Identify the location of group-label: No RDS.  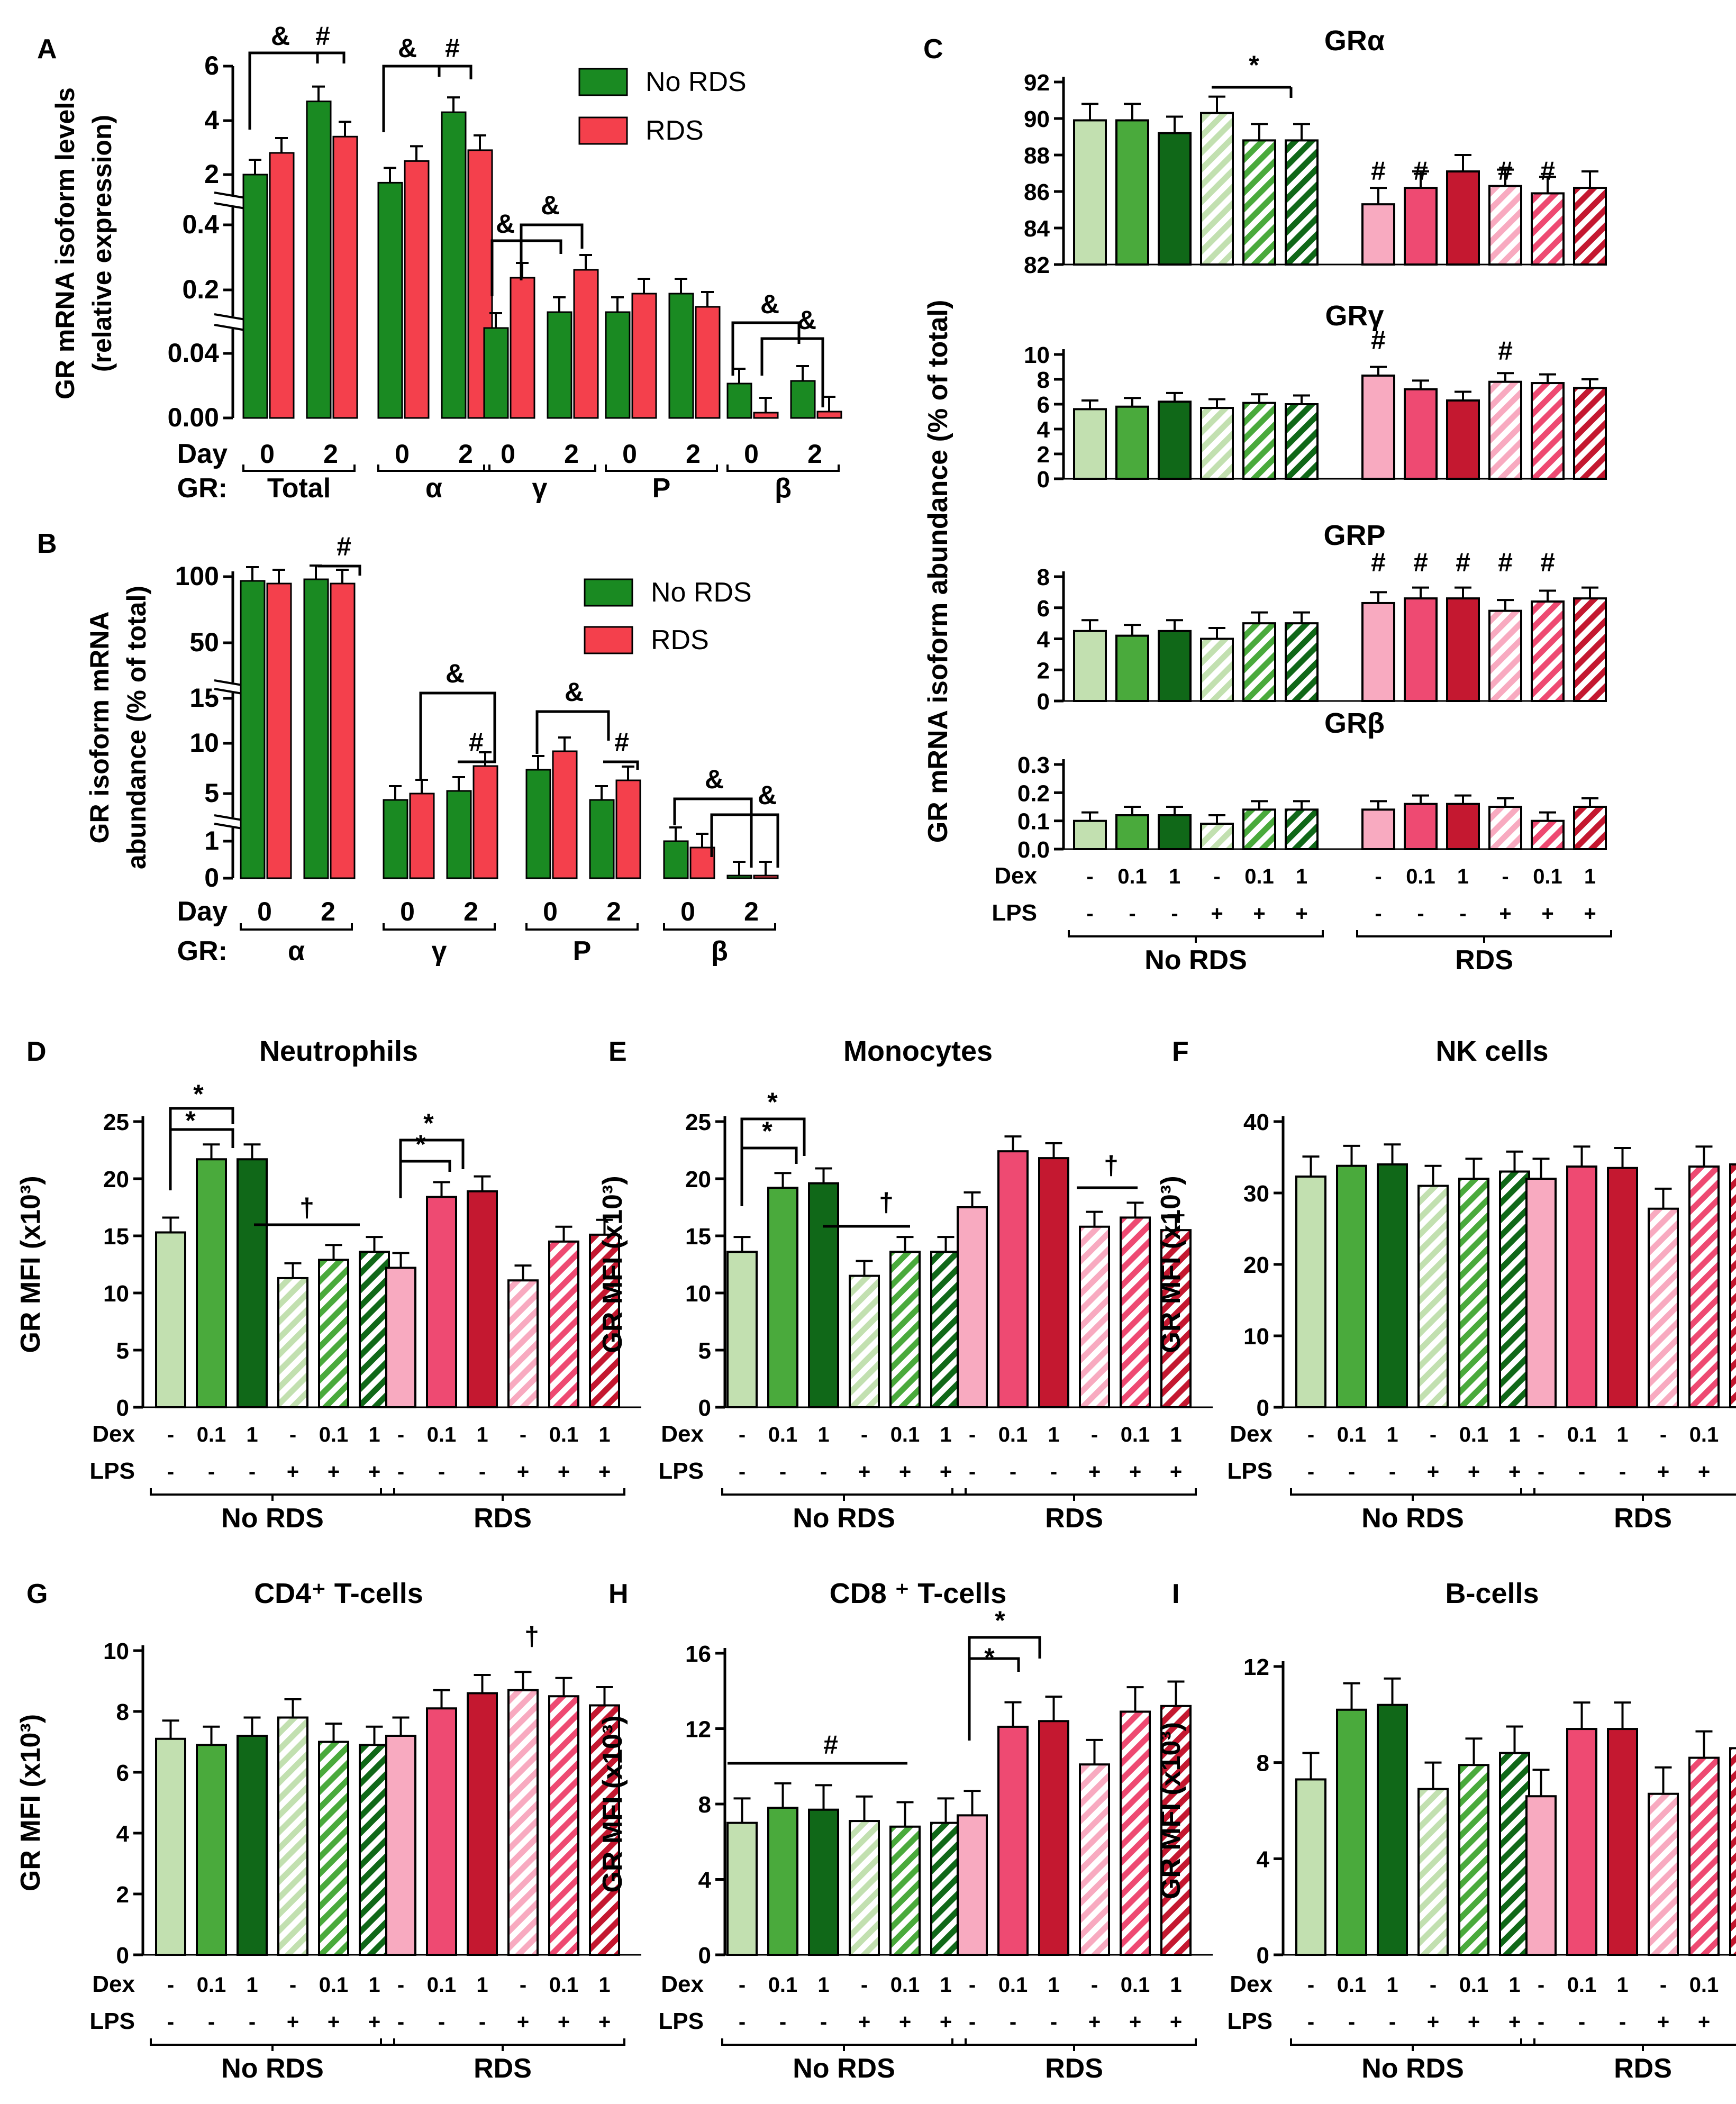
(272, 1518).